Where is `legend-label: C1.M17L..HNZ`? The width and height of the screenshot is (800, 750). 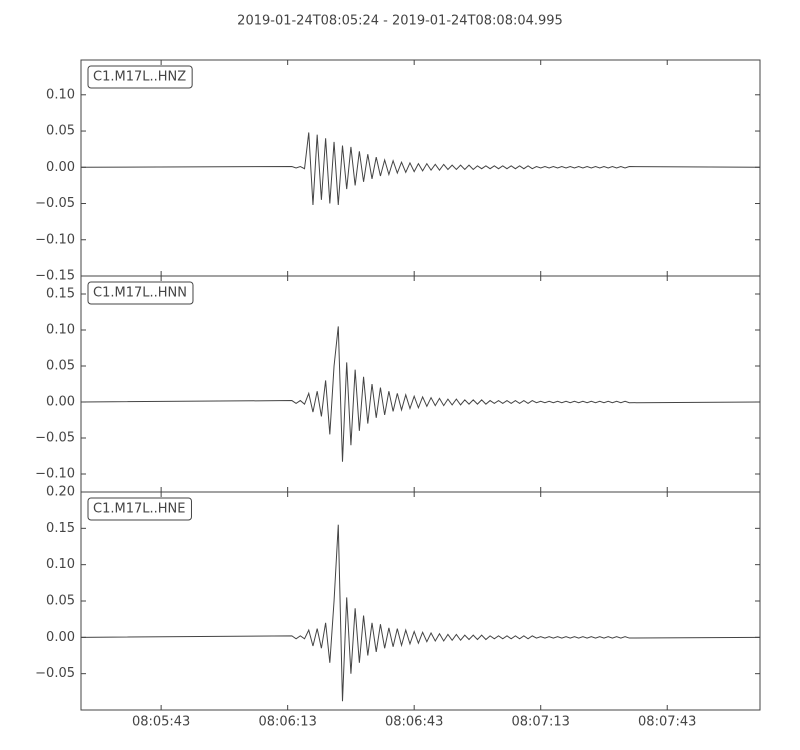
legend-label: C1.M17L..HNZ is located at coordinates (139, 77).